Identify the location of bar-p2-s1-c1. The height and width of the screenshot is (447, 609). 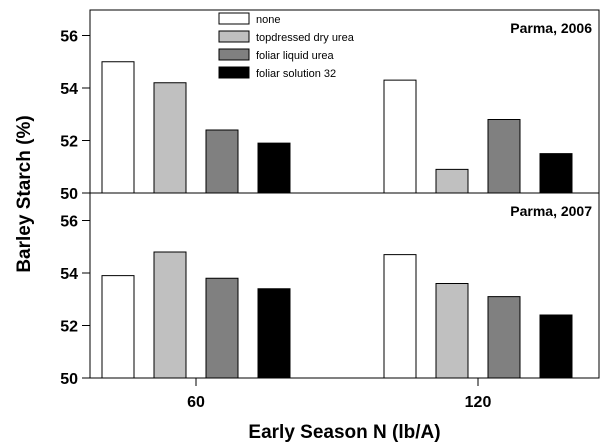
(118, 327).